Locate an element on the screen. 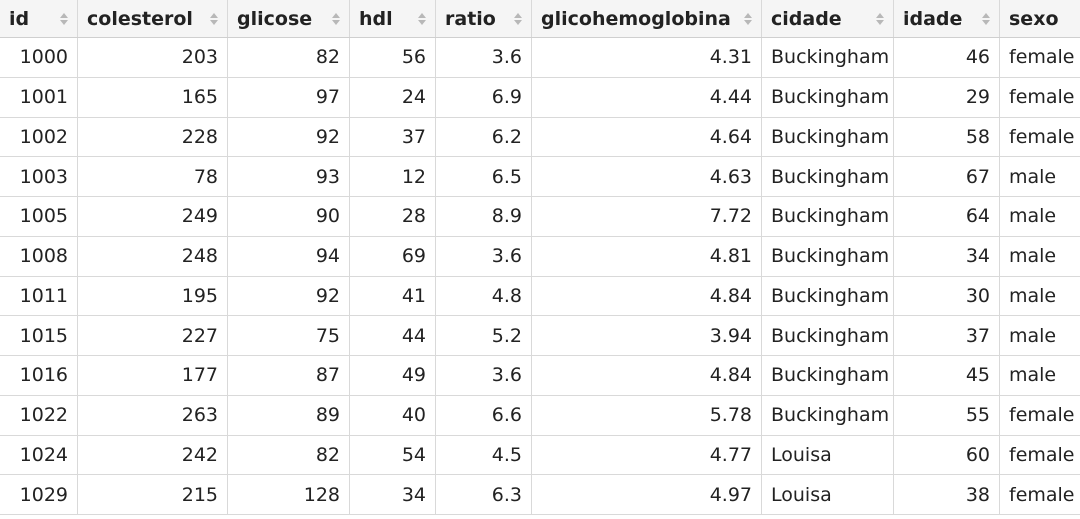  table-cell-ratio: 6.6 is located at coordinates (484, 415).